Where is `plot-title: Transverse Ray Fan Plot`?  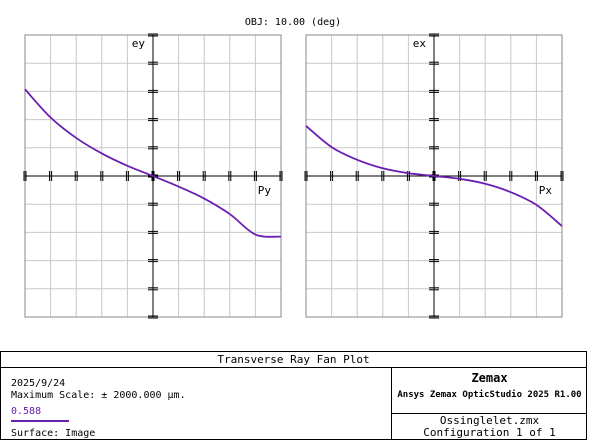
plot-title: Transverse Ray Fan Plot is located at coordinates (293, 360).